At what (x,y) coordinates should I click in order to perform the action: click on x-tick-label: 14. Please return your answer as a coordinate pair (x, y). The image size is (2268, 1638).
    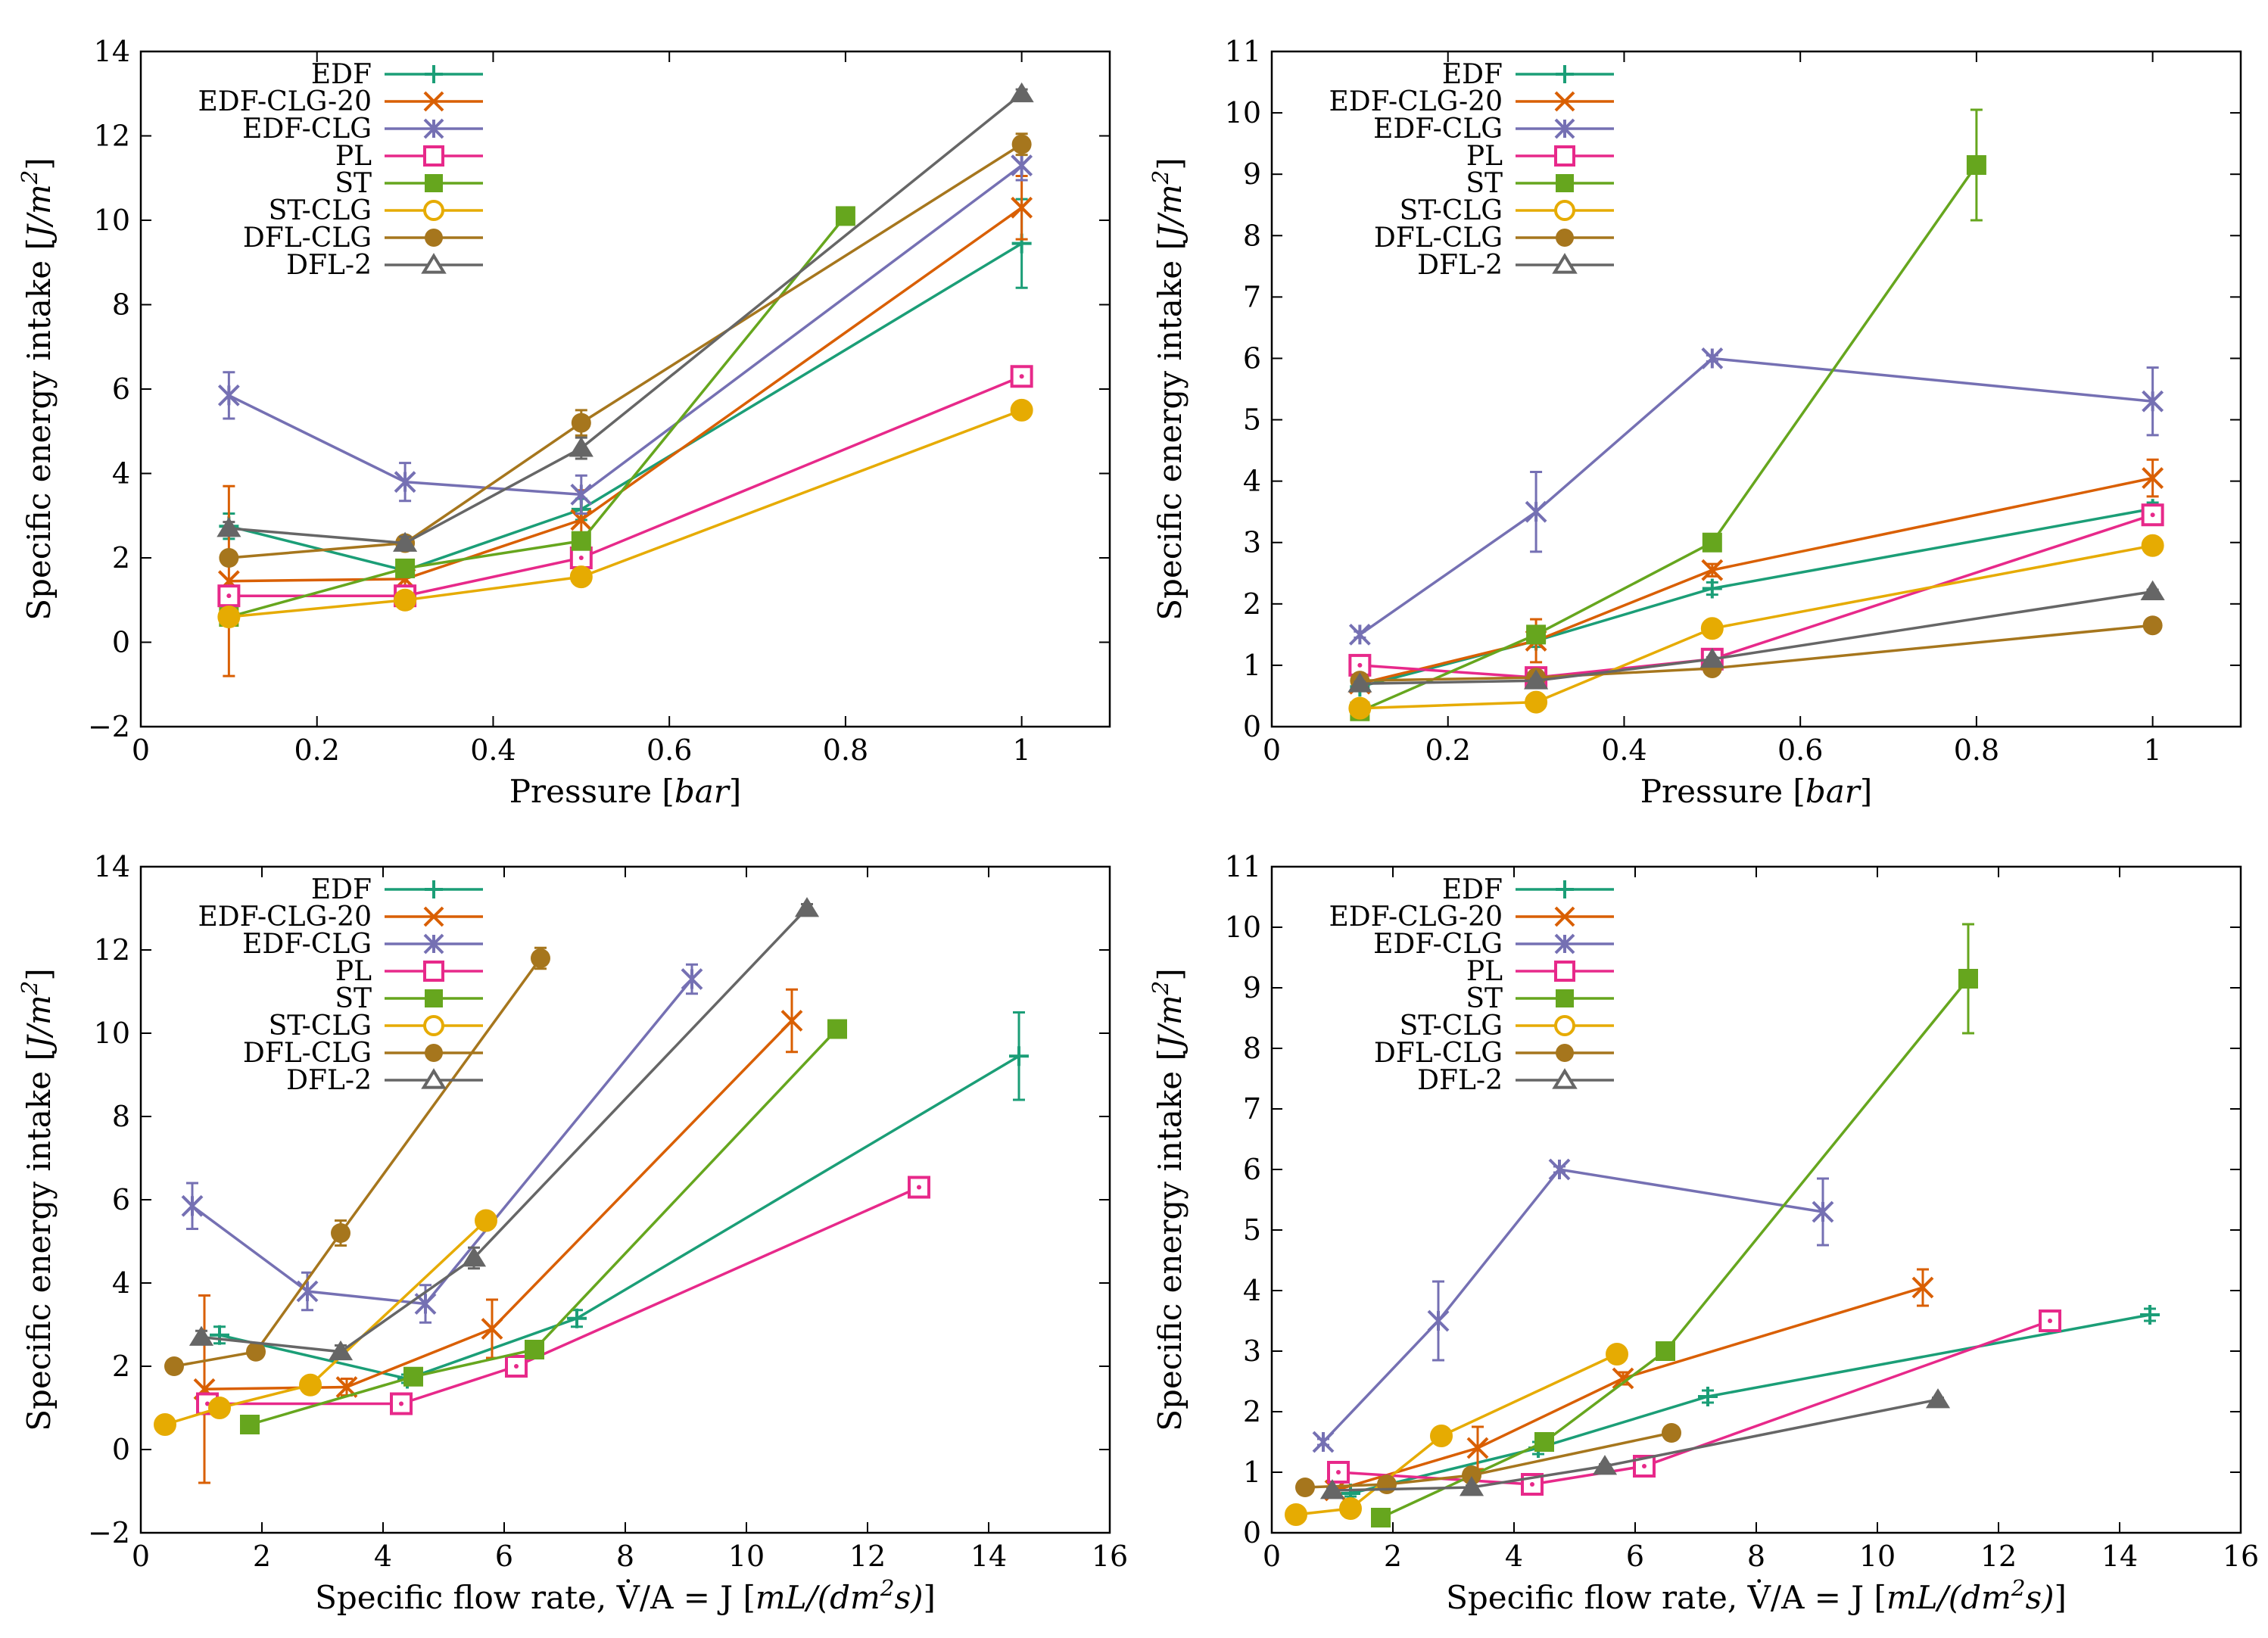
    Looking at the image, I should click on (988, 1556).